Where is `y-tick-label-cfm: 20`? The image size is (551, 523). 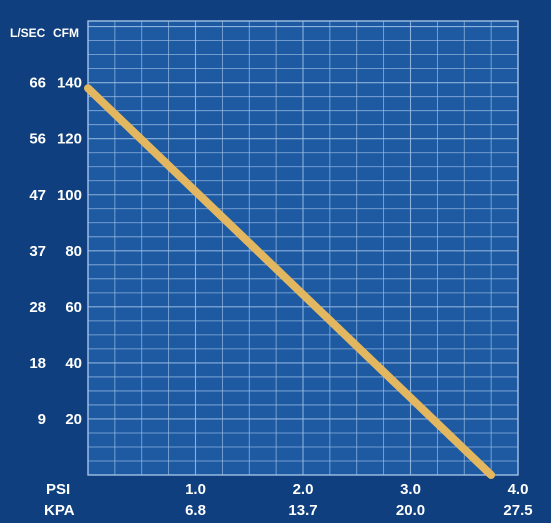 y-tick-label-cfm: 20 is located at coordinates (73, 419).